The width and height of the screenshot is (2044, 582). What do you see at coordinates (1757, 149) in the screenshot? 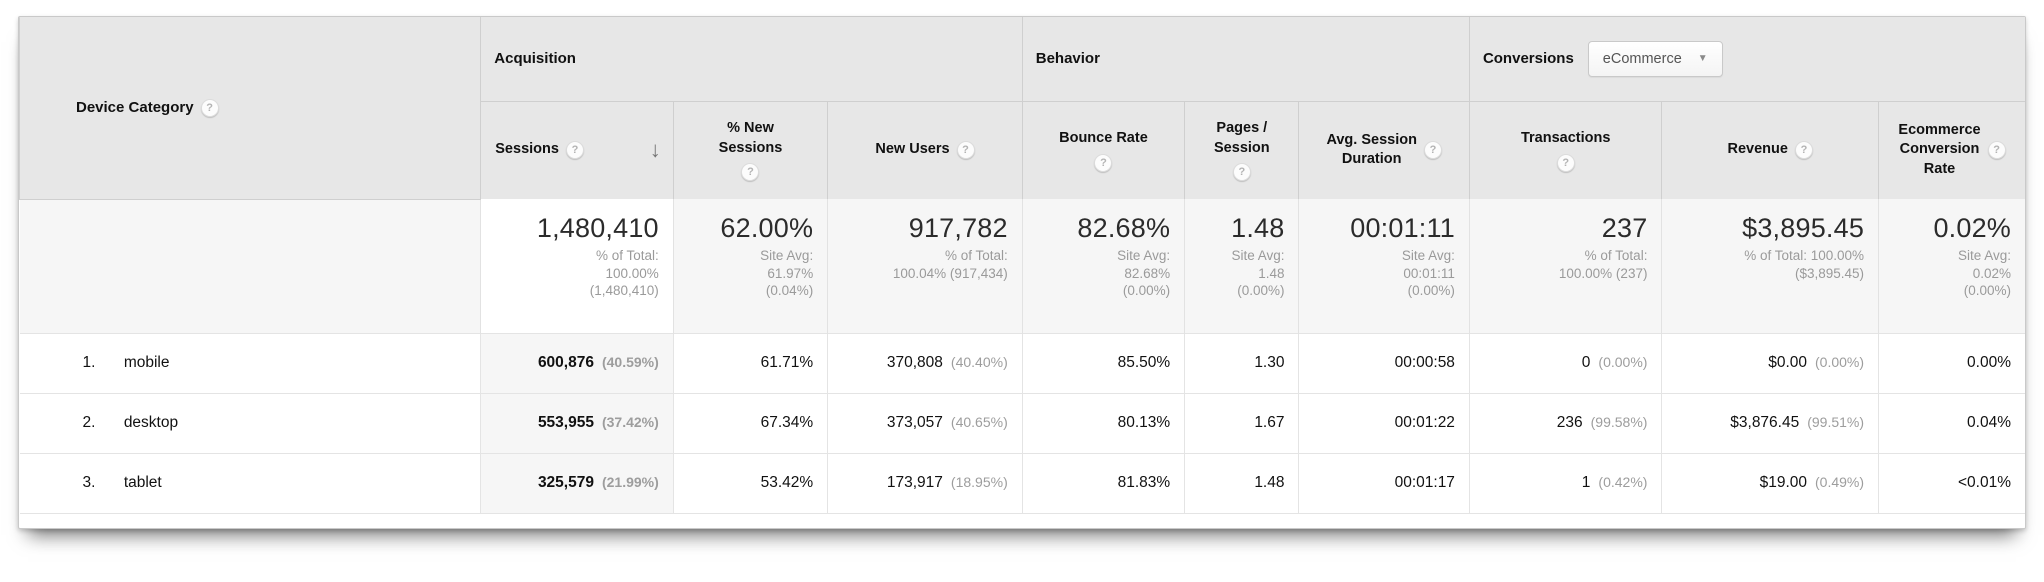
I see `column-label: Revenue` at bounding box center [1757, 149].